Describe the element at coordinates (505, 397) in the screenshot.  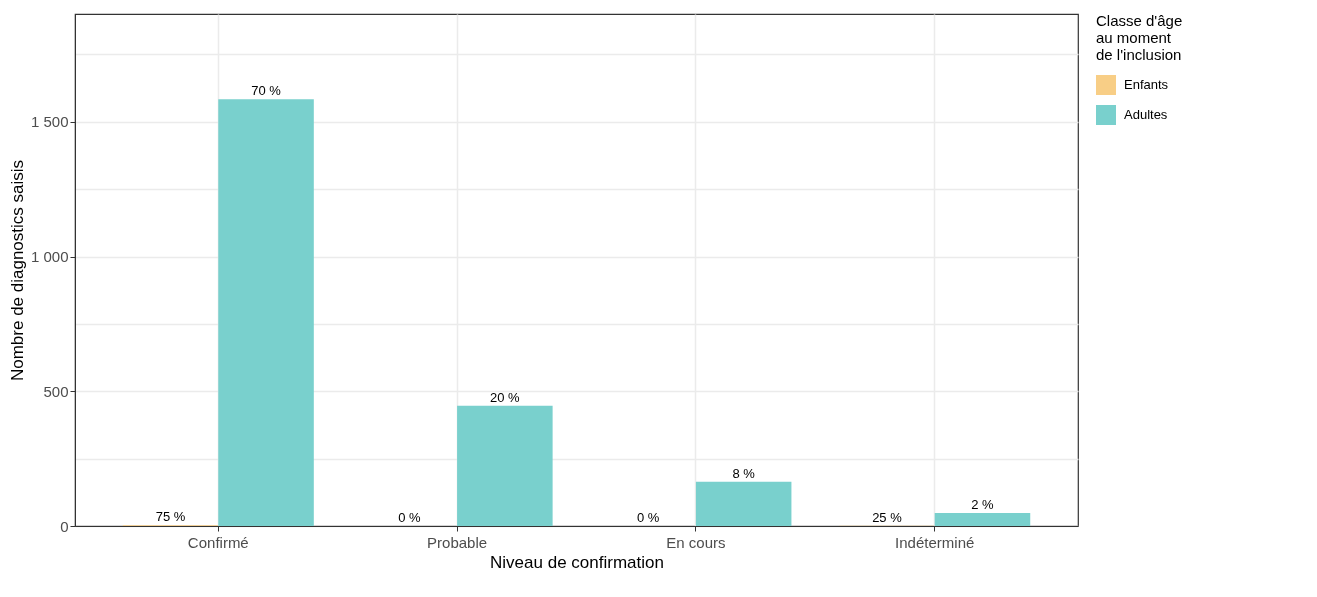
I see `annotation: 20 %` at that location.